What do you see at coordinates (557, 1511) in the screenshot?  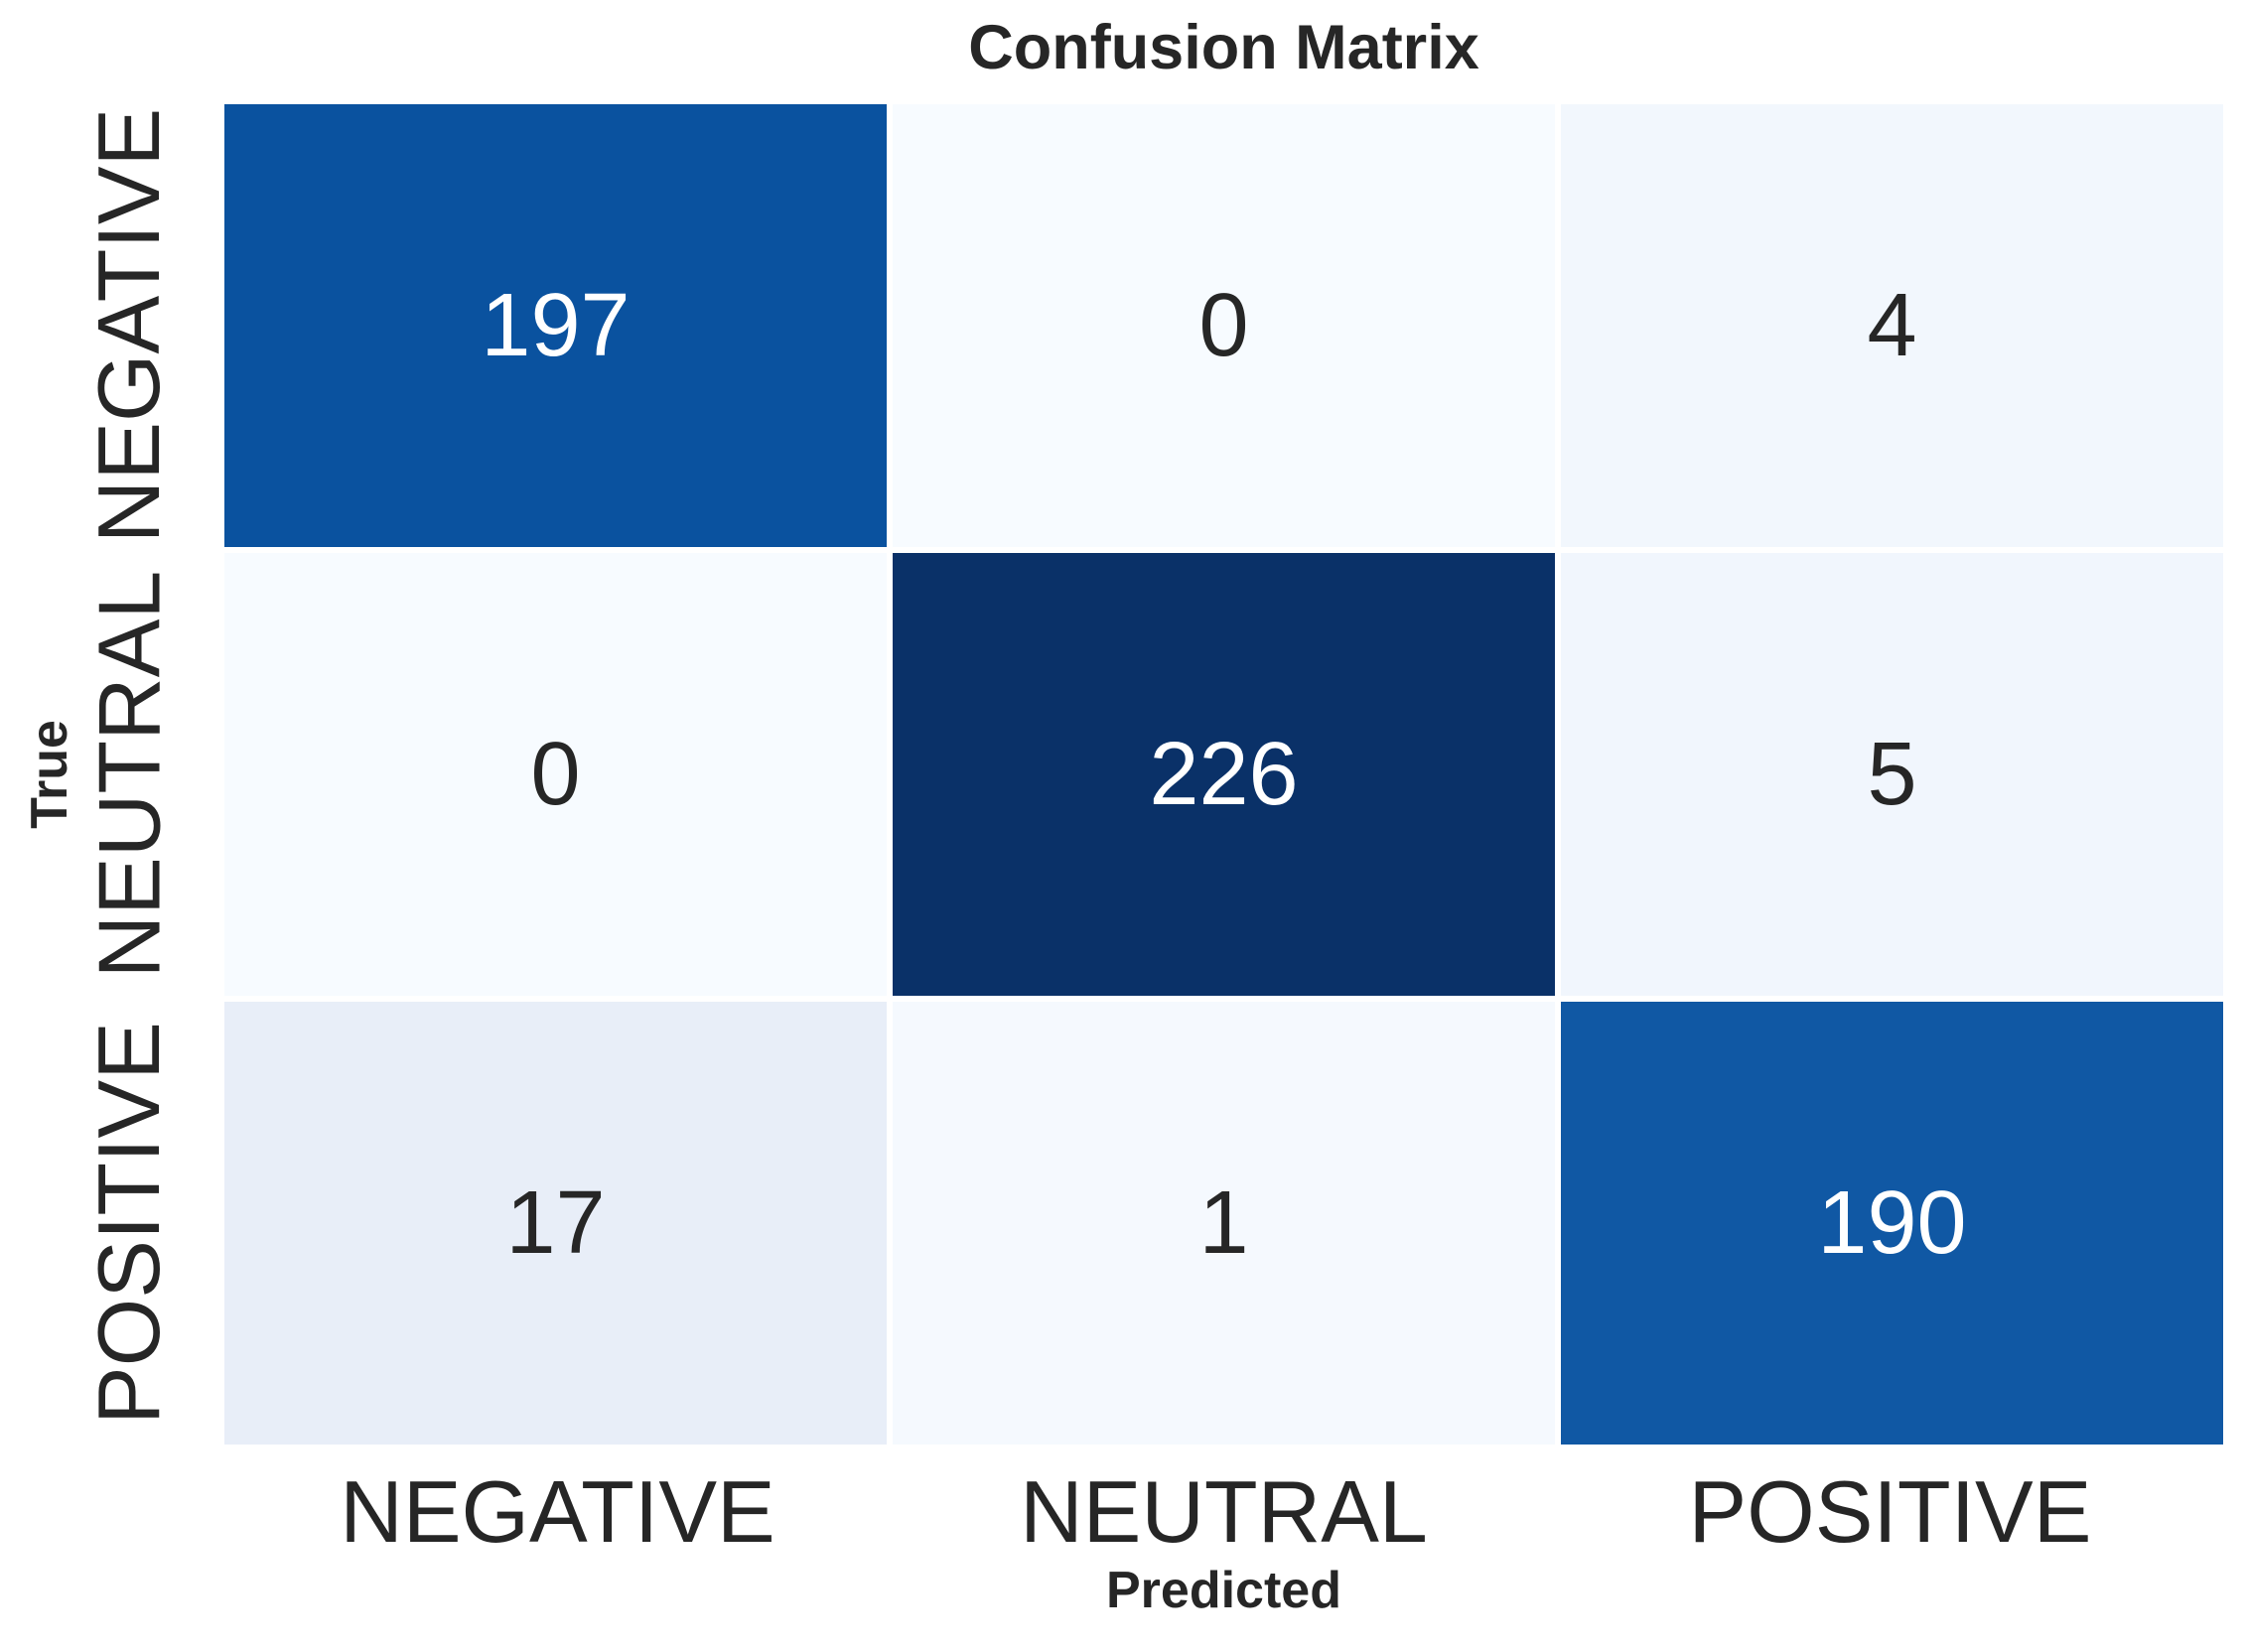 I see `x-tick-negative: NEGATIVE` at bounding box center [557, 1511].